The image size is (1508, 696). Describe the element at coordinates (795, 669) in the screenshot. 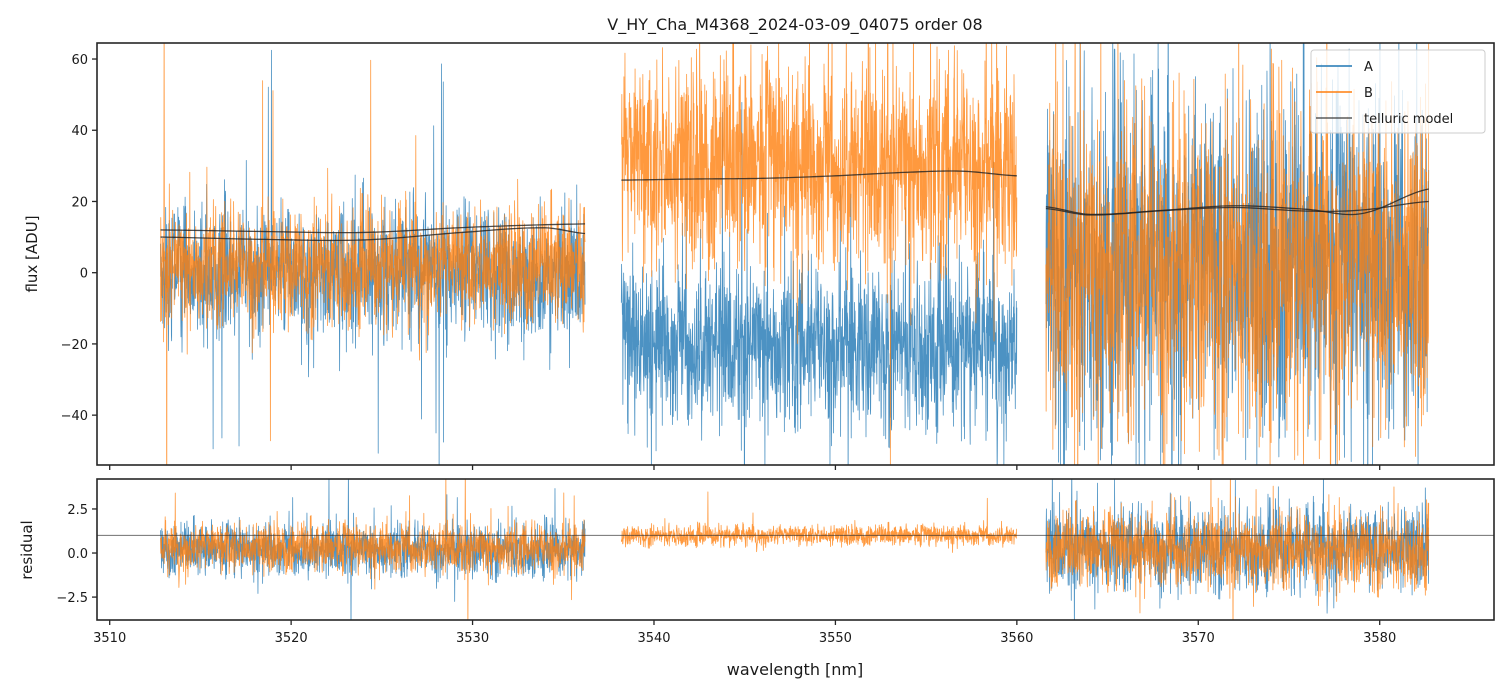

I see `x-axis-label: wavelength [nm]` at that location.